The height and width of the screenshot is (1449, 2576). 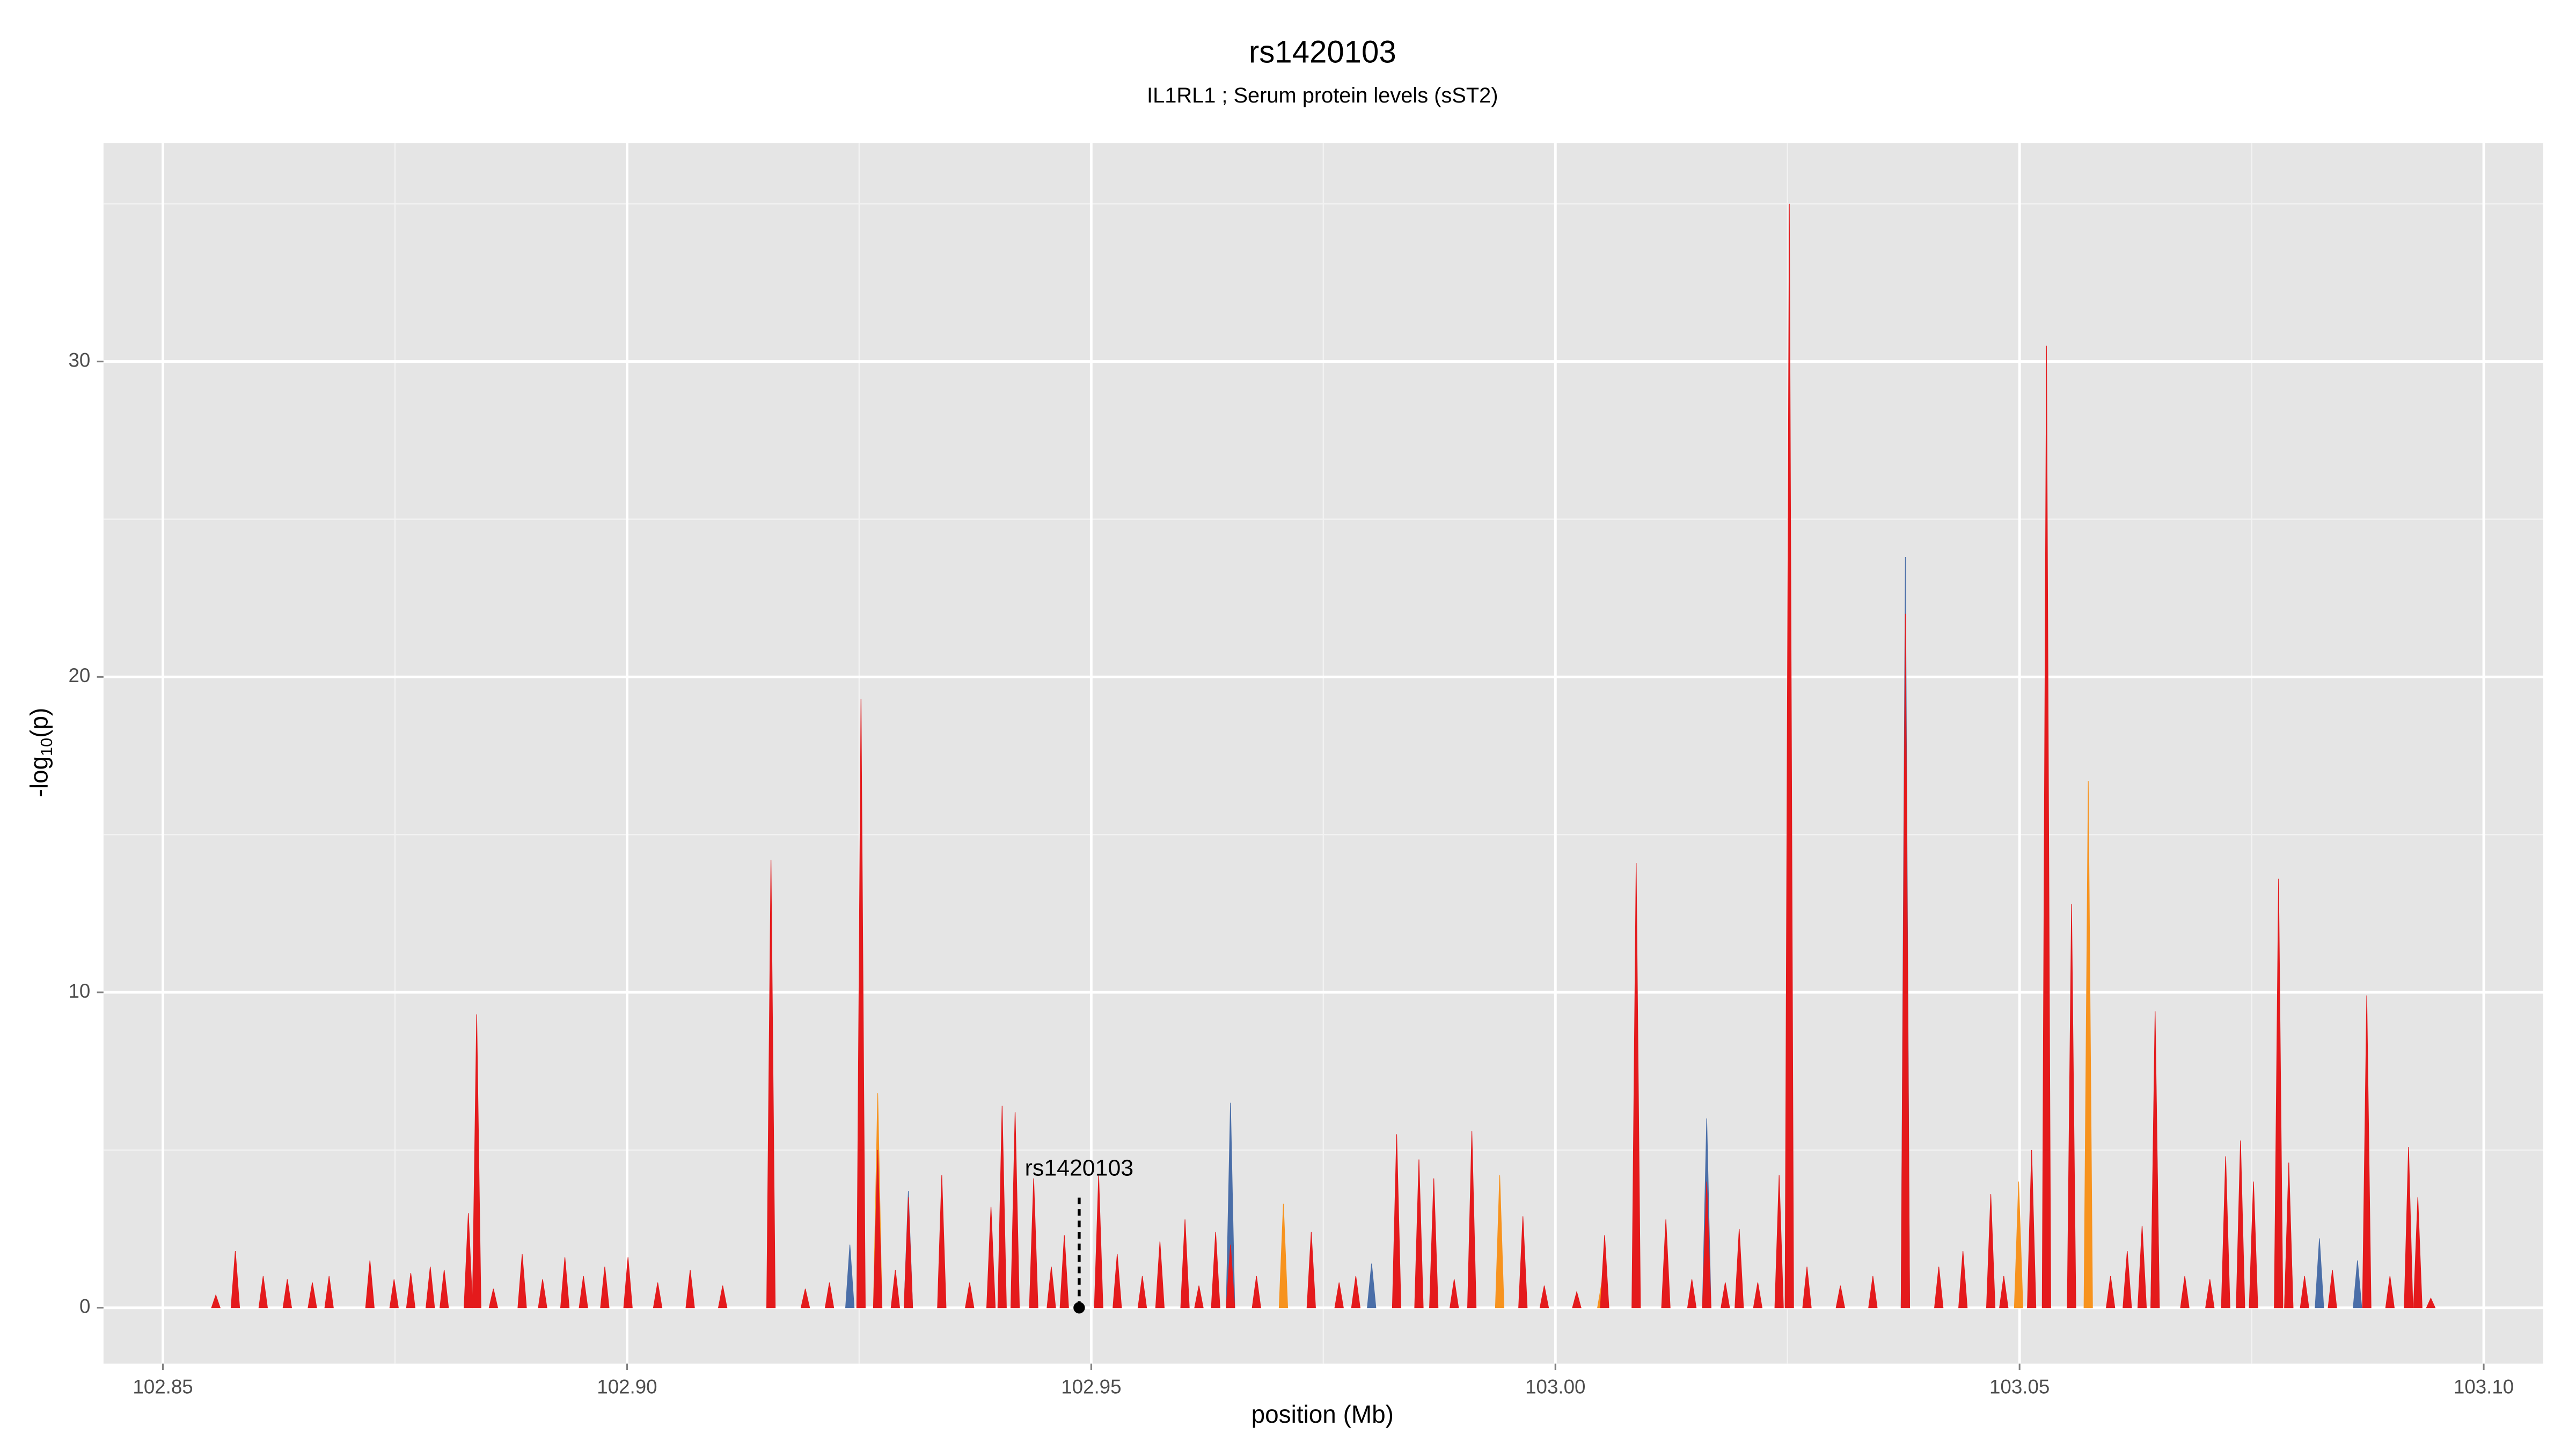 What do you see at coordinates (1323, 1414) in the screenshot?
I see `x-axis-label: position (Mb)` at bounding box center [1323, 1414].